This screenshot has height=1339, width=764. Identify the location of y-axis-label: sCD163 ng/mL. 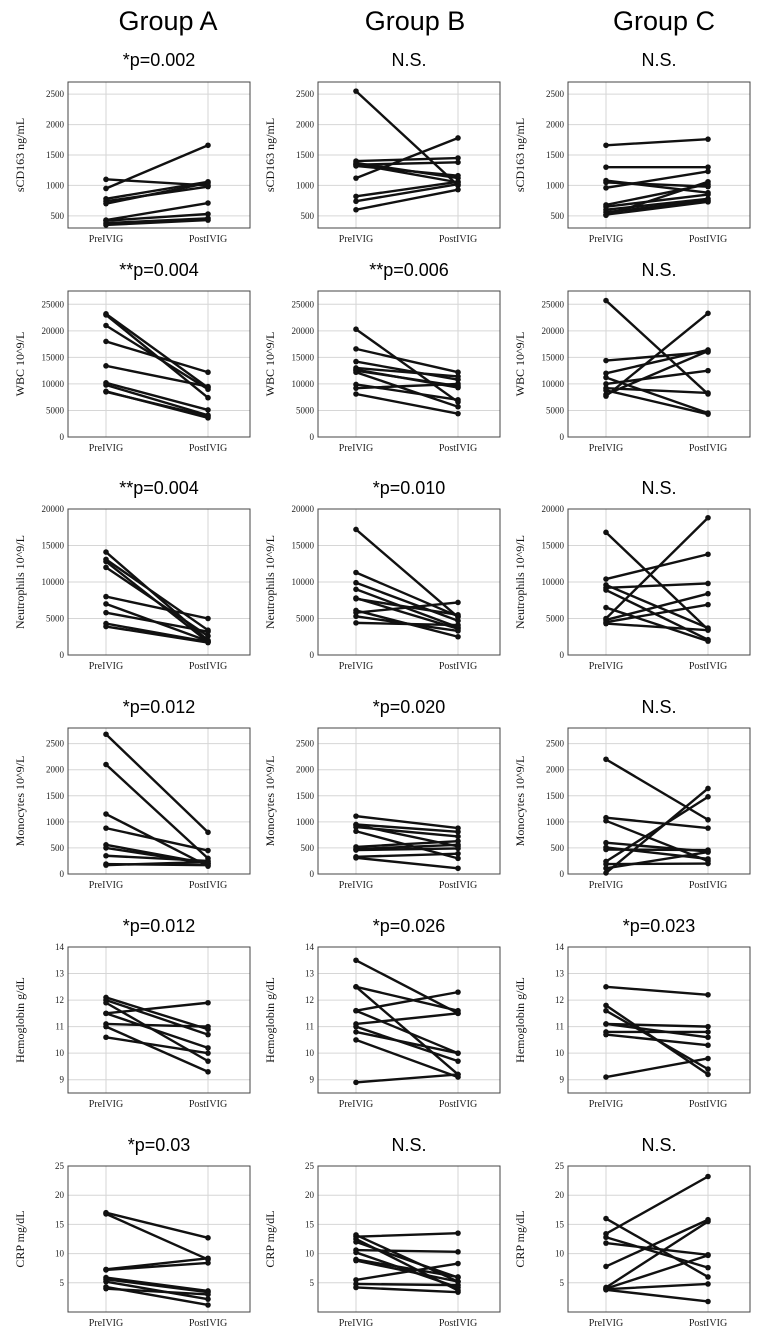
(270, 155).